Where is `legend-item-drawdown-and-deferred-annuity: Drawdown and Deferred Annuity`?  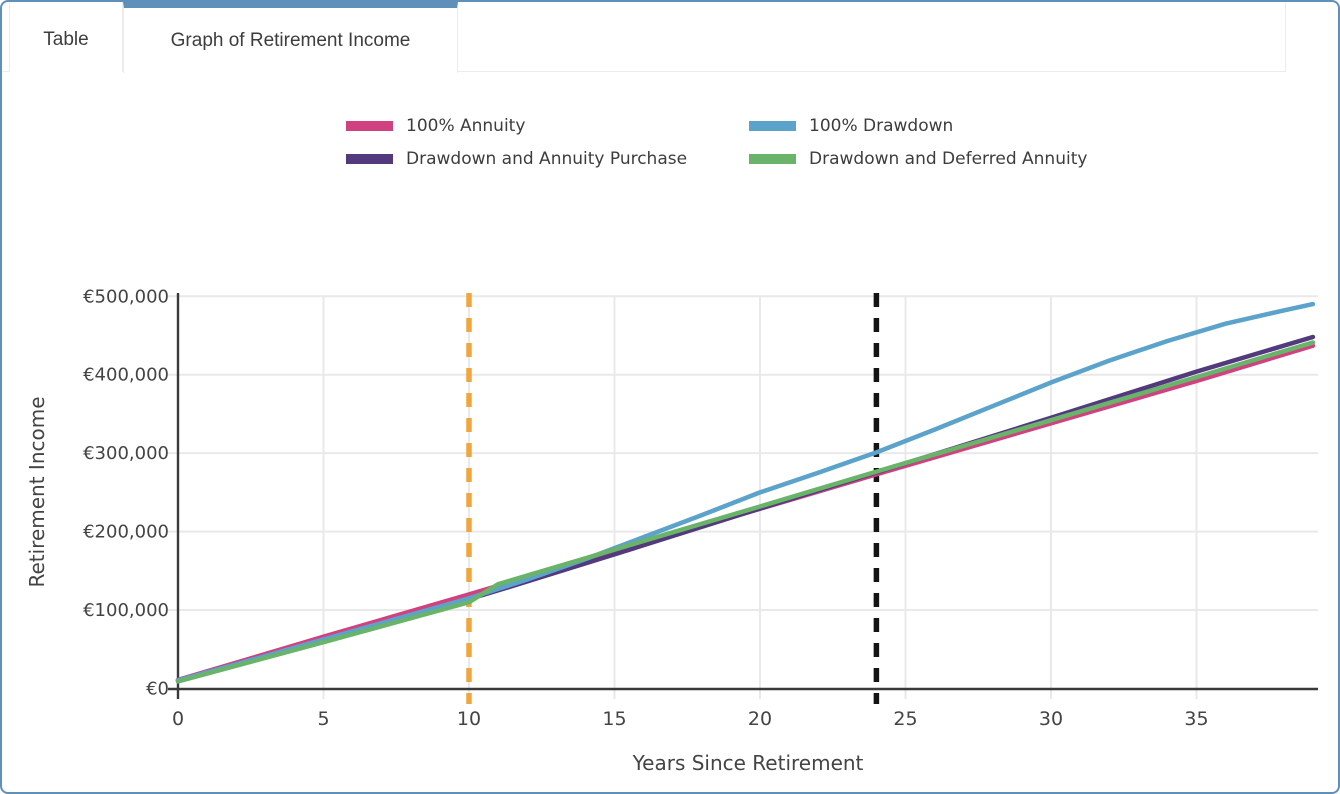 legend-item-drawdown-and-deferred-annuity: Drawdown and Deferred Annuity is located at coordinates (918, 158).